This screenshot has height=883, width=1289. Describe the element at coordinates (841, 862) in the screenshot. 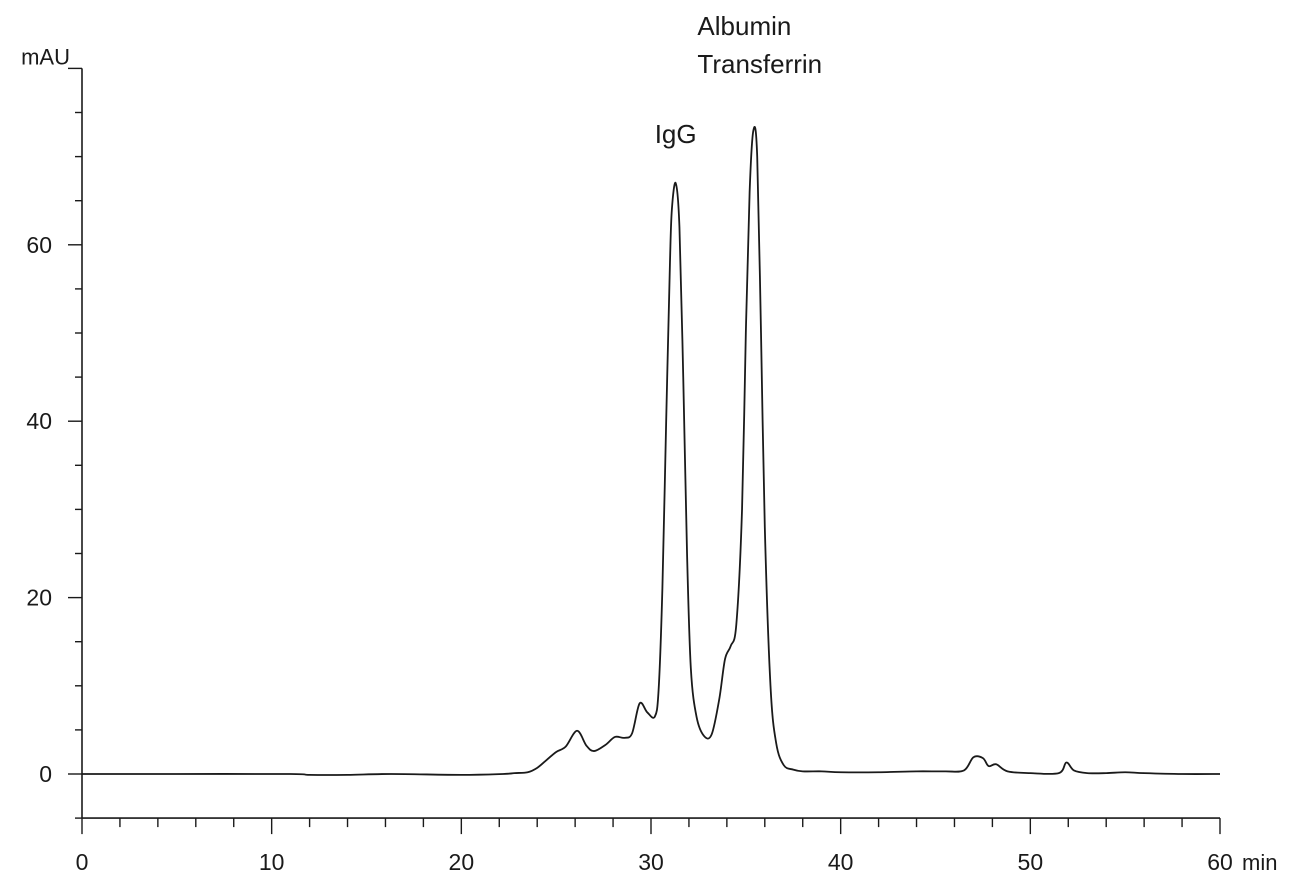

I see `x-tick-label: 40` at that location.